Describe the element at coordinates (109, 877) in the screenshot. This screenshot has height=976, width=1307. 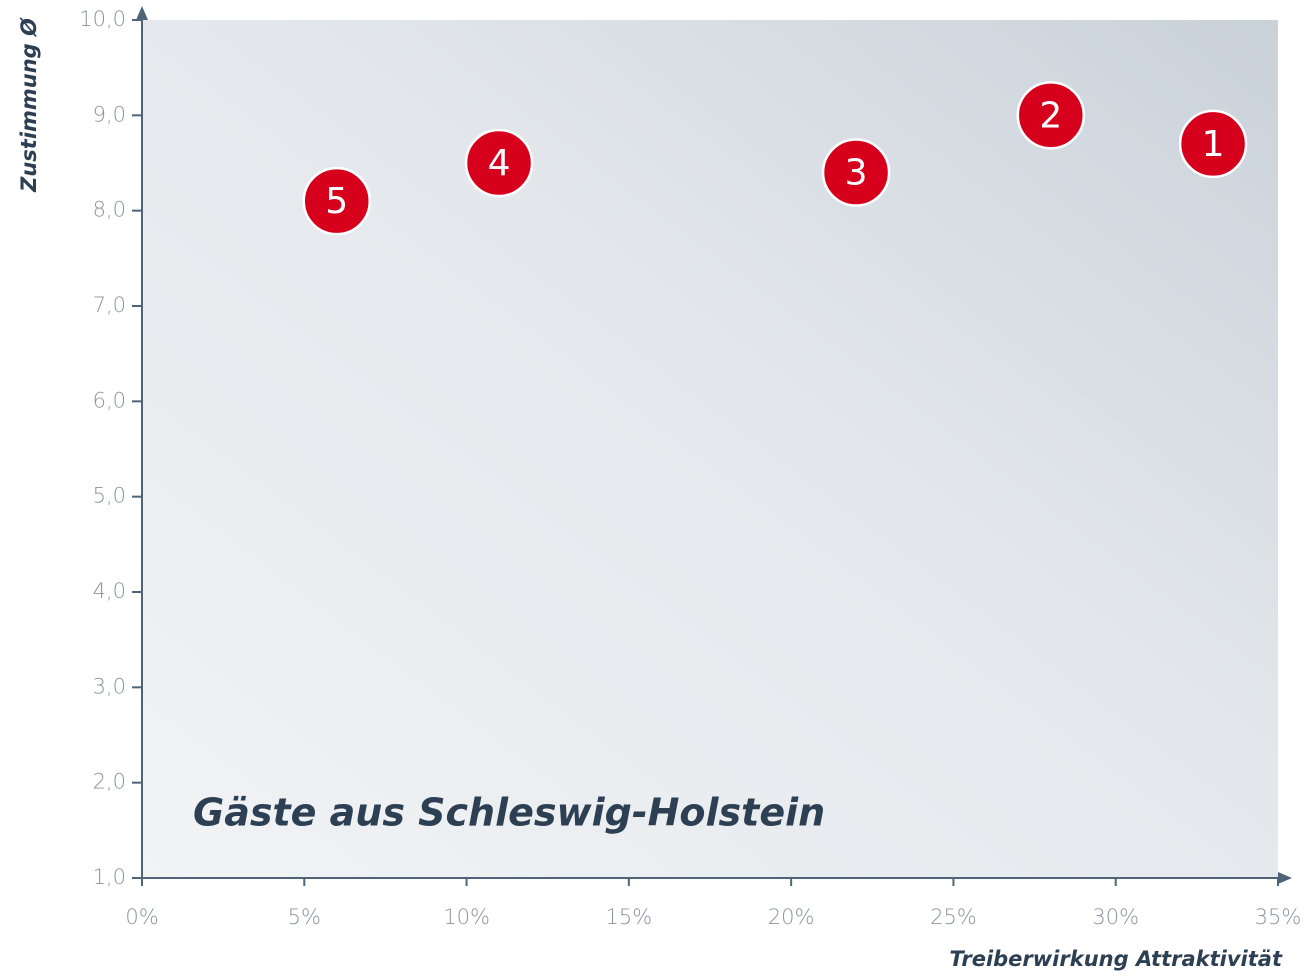
I see `y-tick-label: 1,0` at that location.